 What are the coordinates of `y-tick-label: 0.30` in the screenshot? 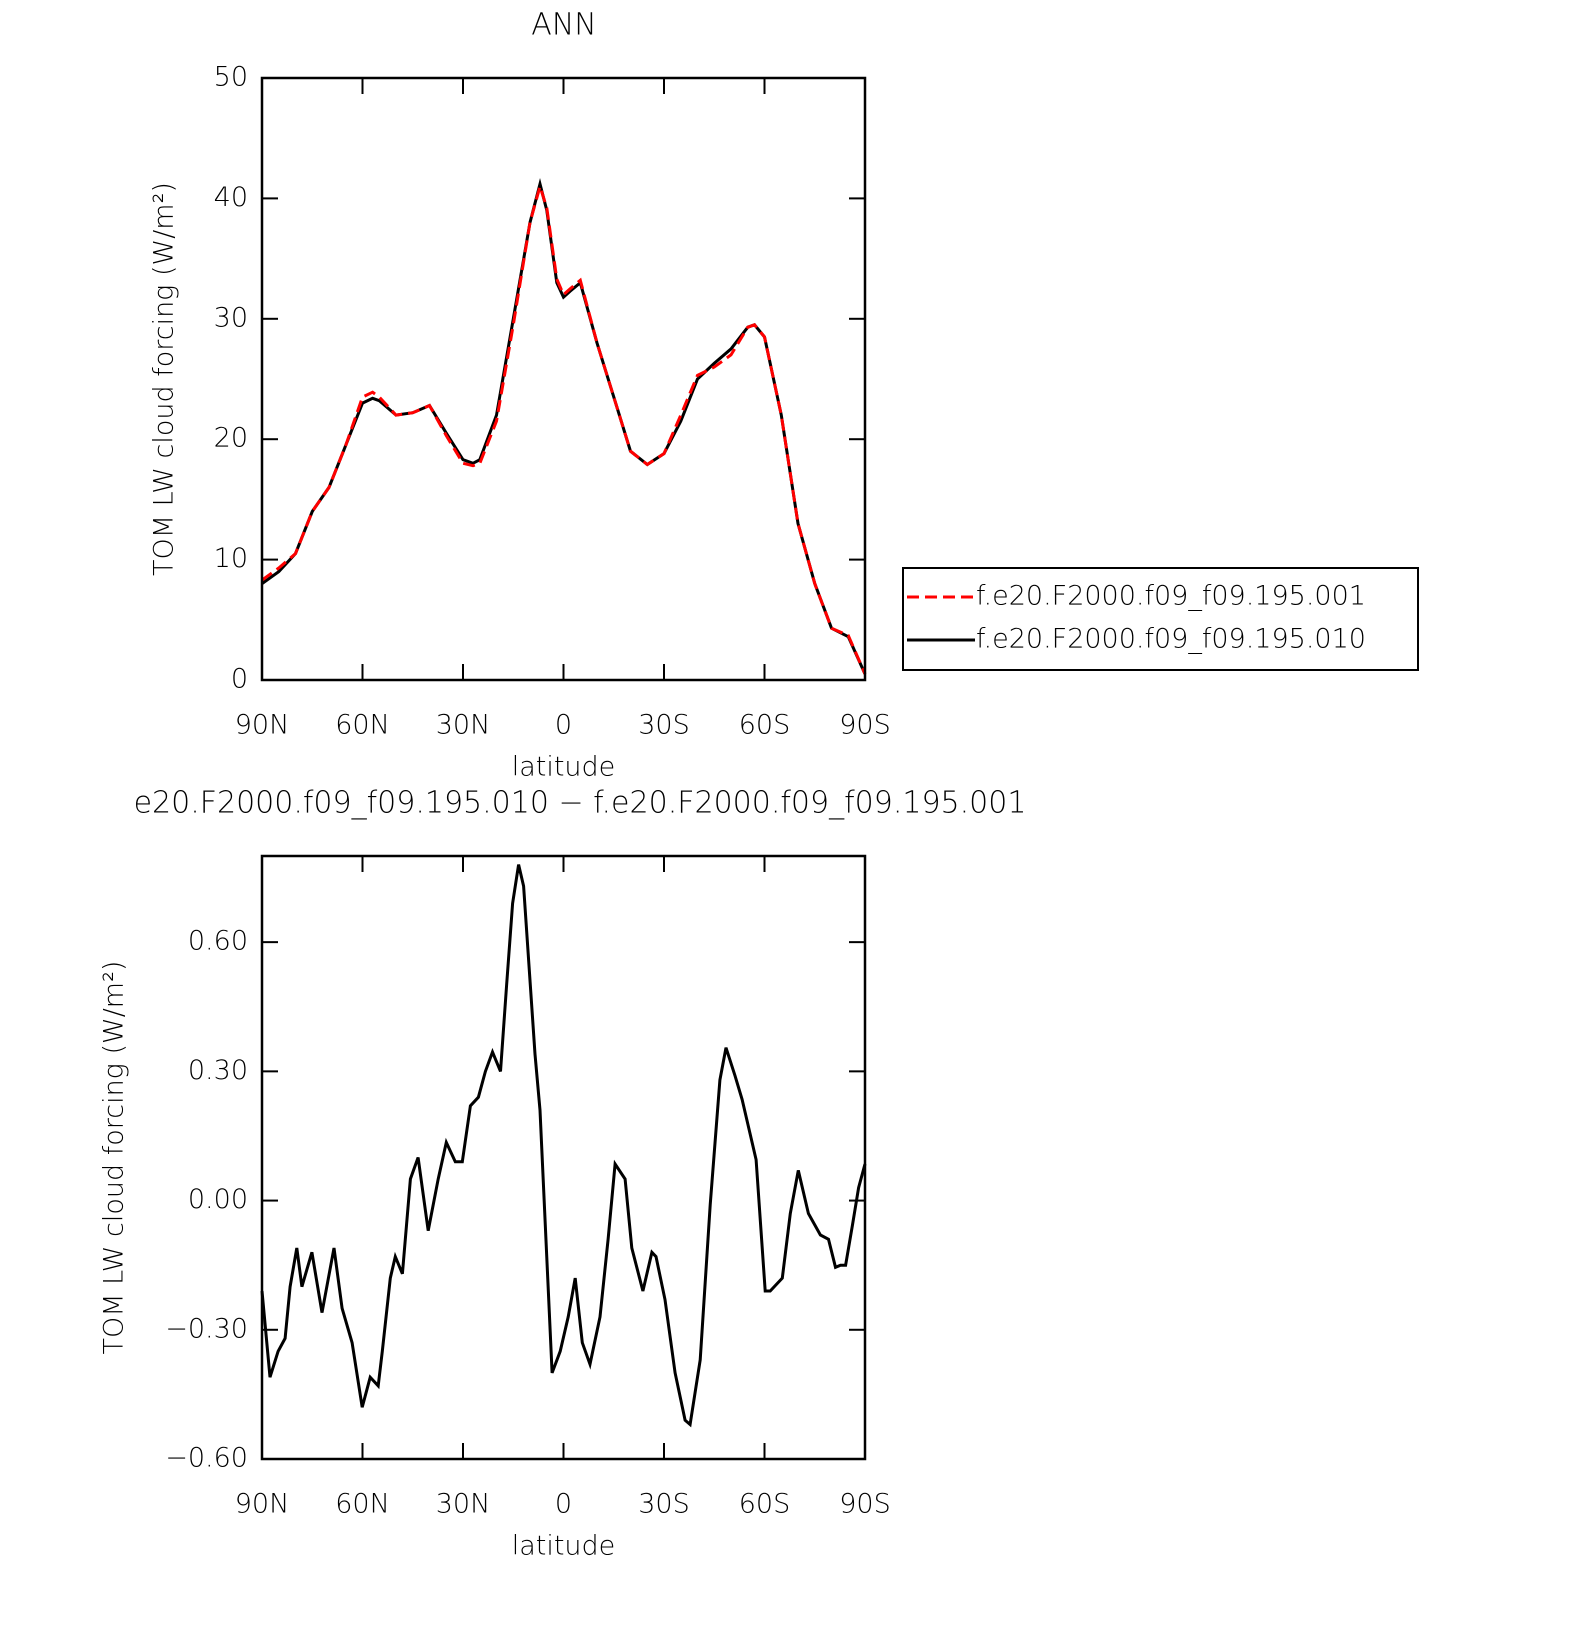 It's located at (218, 1070).